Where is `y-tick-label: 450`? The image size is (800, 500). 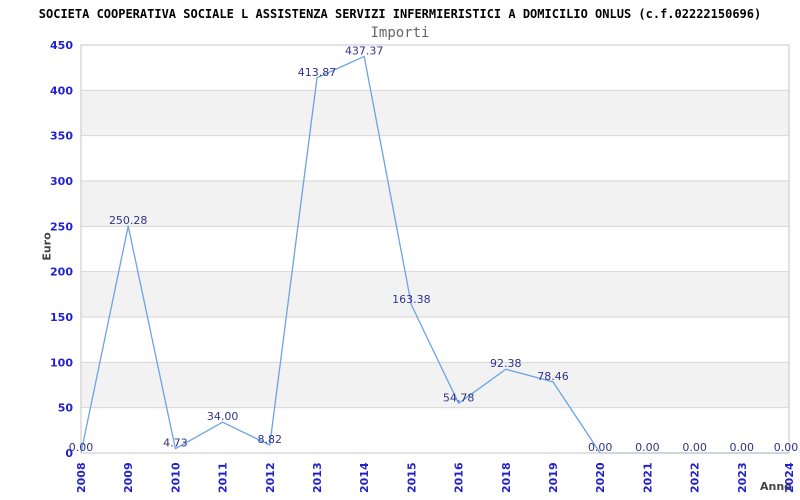 y-tick-label: 450 is located at coordinates (61, 45).